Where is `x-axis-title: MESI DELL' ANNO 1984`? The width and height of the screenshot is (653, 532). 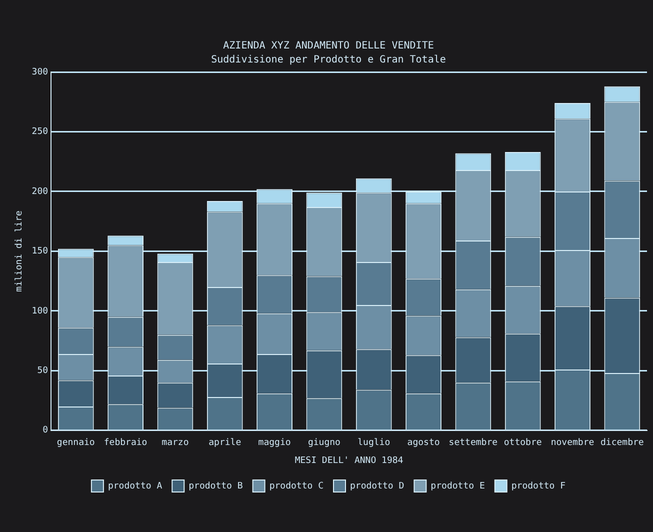
x-axis-title: MESI DELL' ANNO 1984 is located at coordinates (349, 461).